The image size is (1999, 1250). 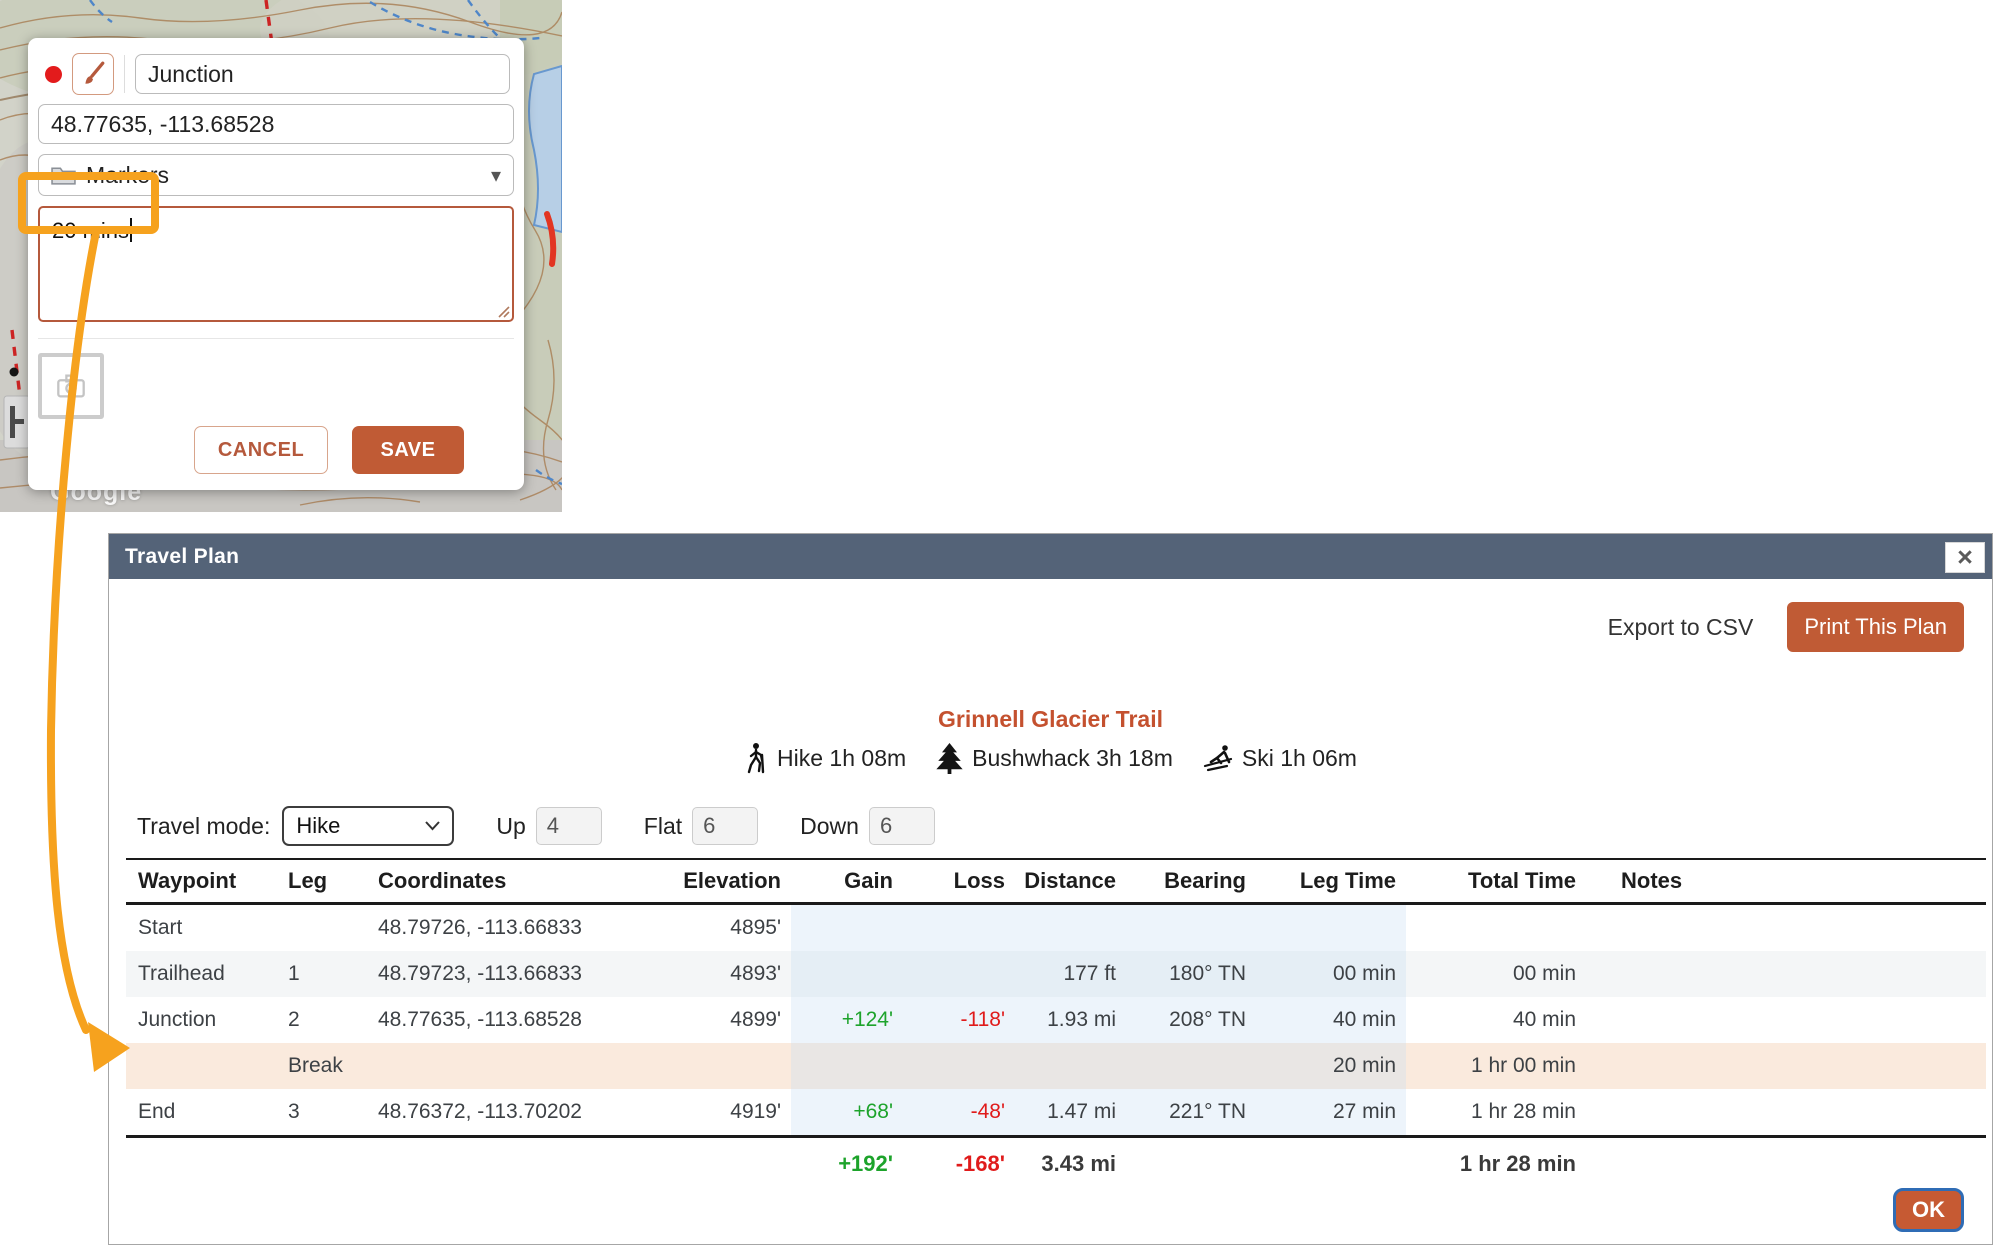 I want to click on column-header-elevation: Elevation, so click(x=732, y=880).